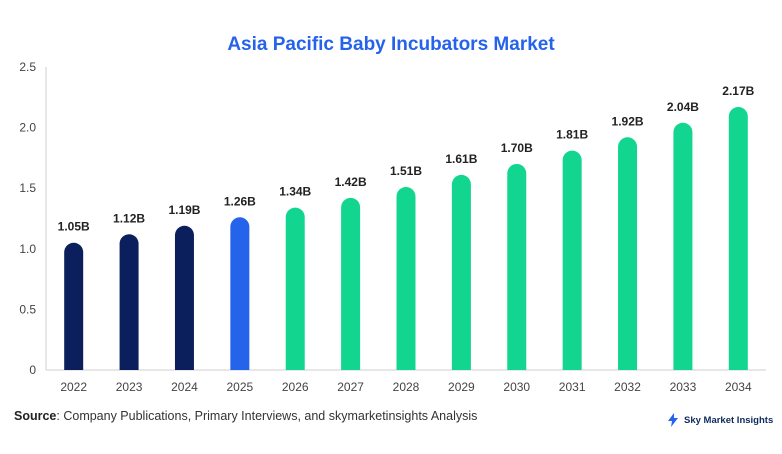 This screenshot has width=782, height=454. I want to click on data-label-2024: 1.19B, so click(184, 210).